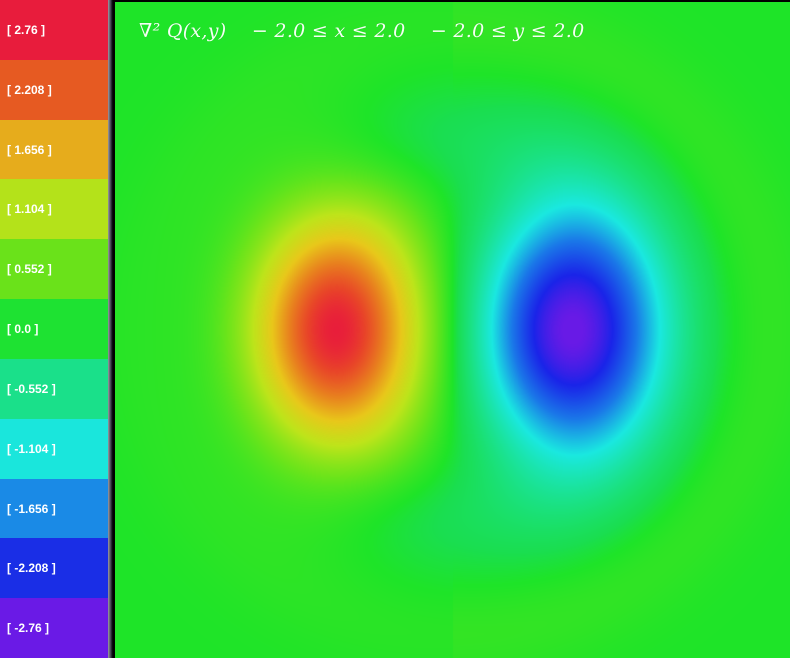 This screenshot has height=658, width=790. What do you see at coordinates (54, 389) in the screenshot?
I see `legend-item: [ -0.552 ]` at bounding box center [54, 389].